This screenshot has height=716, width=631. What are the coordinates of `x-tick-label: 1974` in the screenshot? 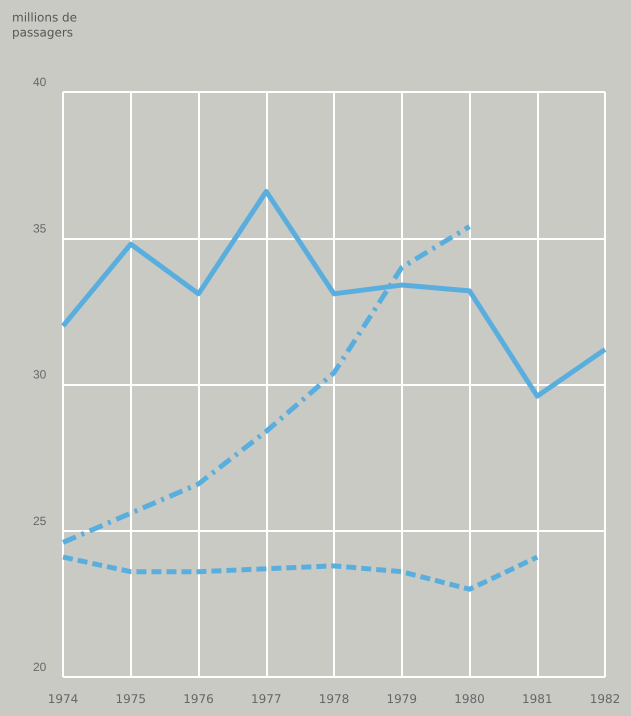 It's located at (63, 699).